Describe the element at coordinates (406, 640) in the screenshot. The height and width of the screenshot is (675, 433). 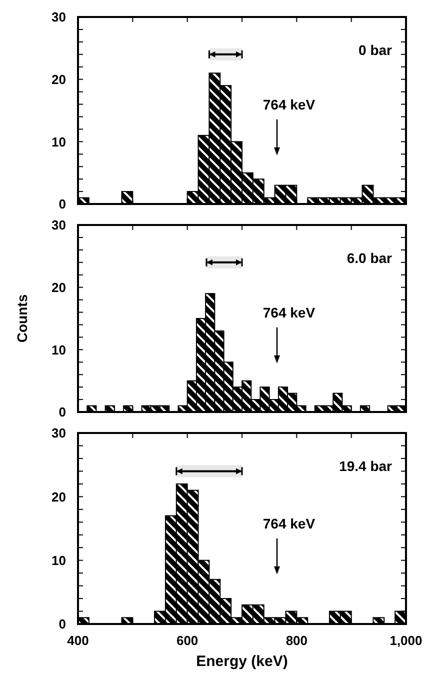
I see `x-tick-label: 1,000` at that location.